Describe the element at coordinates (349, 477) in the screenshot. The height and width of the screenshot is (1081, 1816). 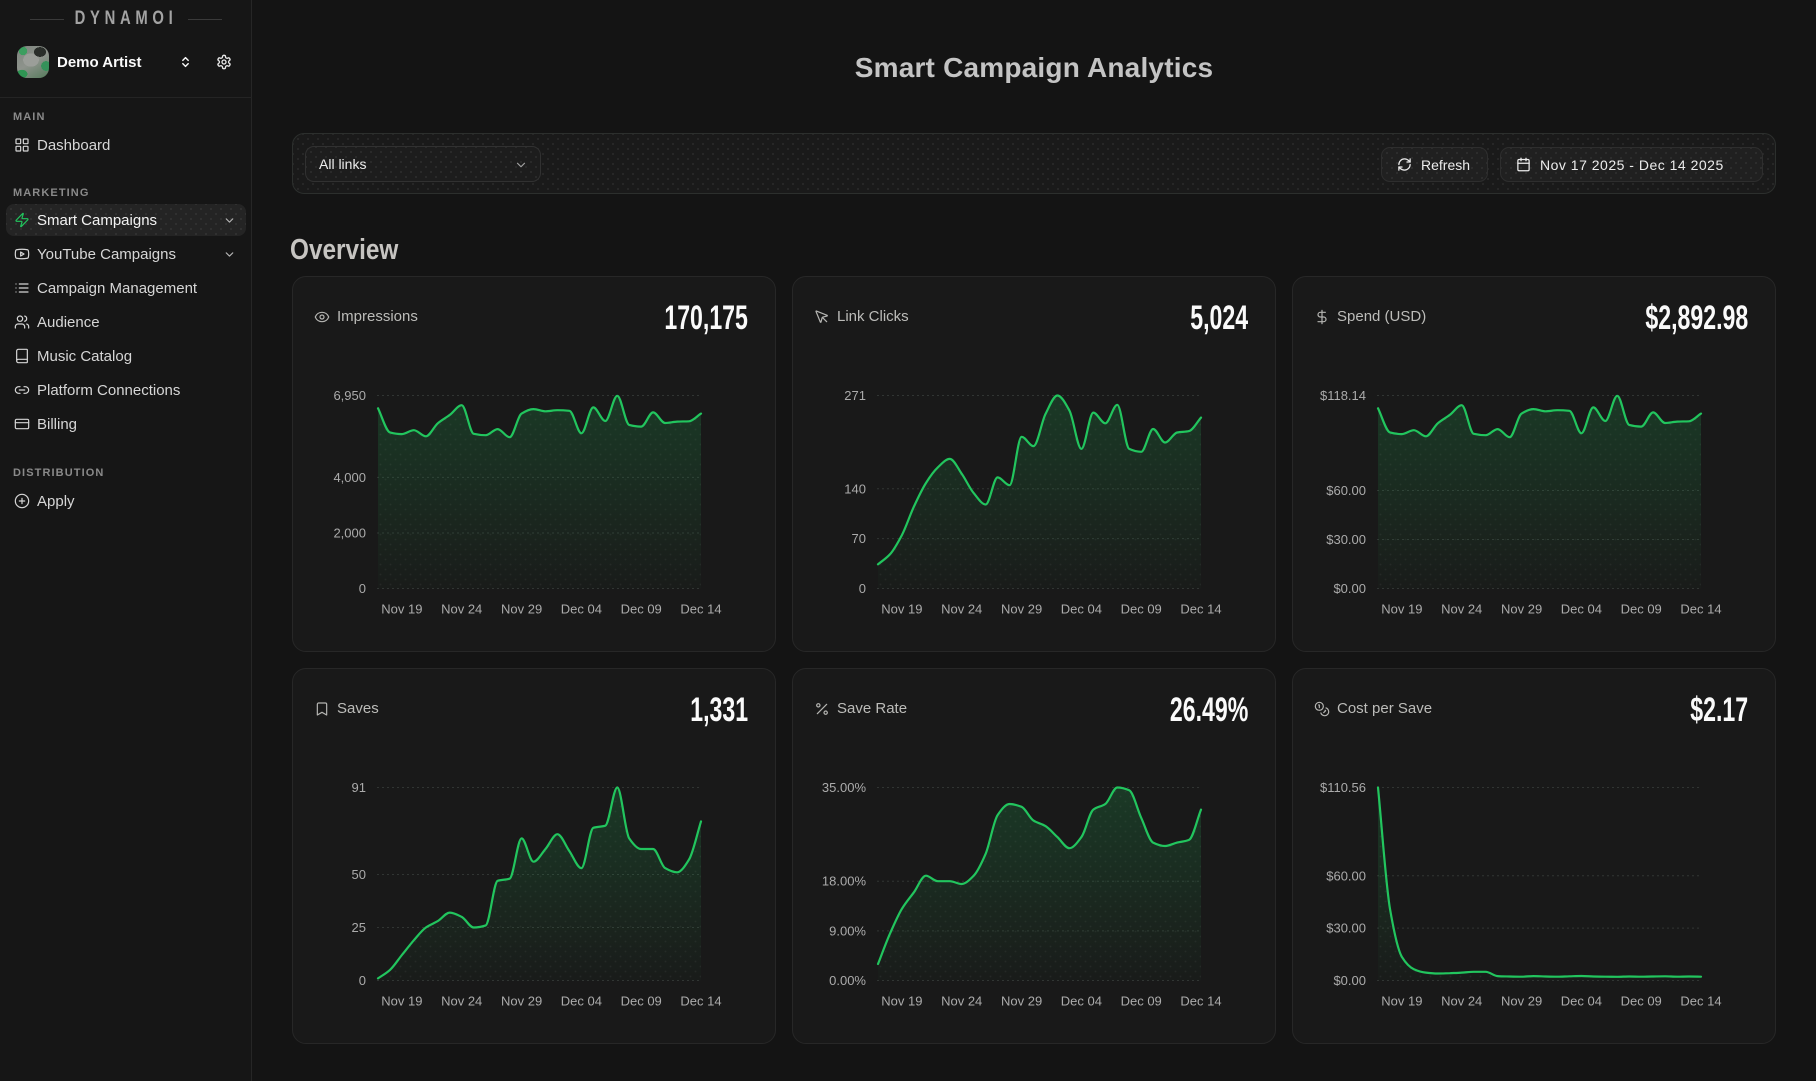
I see `svg-text: 4,000` at that location.